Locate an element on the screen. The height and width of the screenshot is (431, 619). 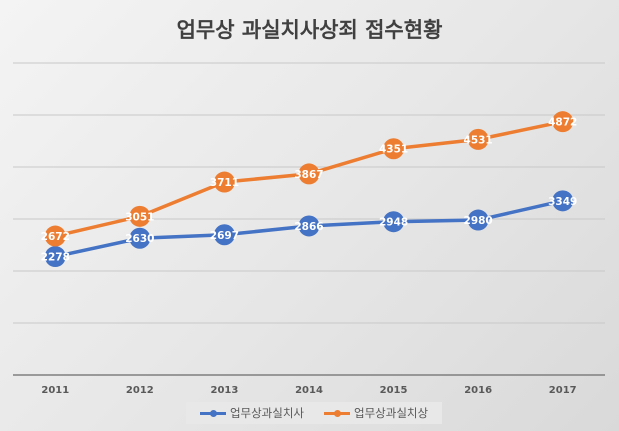
data-label: 3711 is located at coordinates (224, 183).